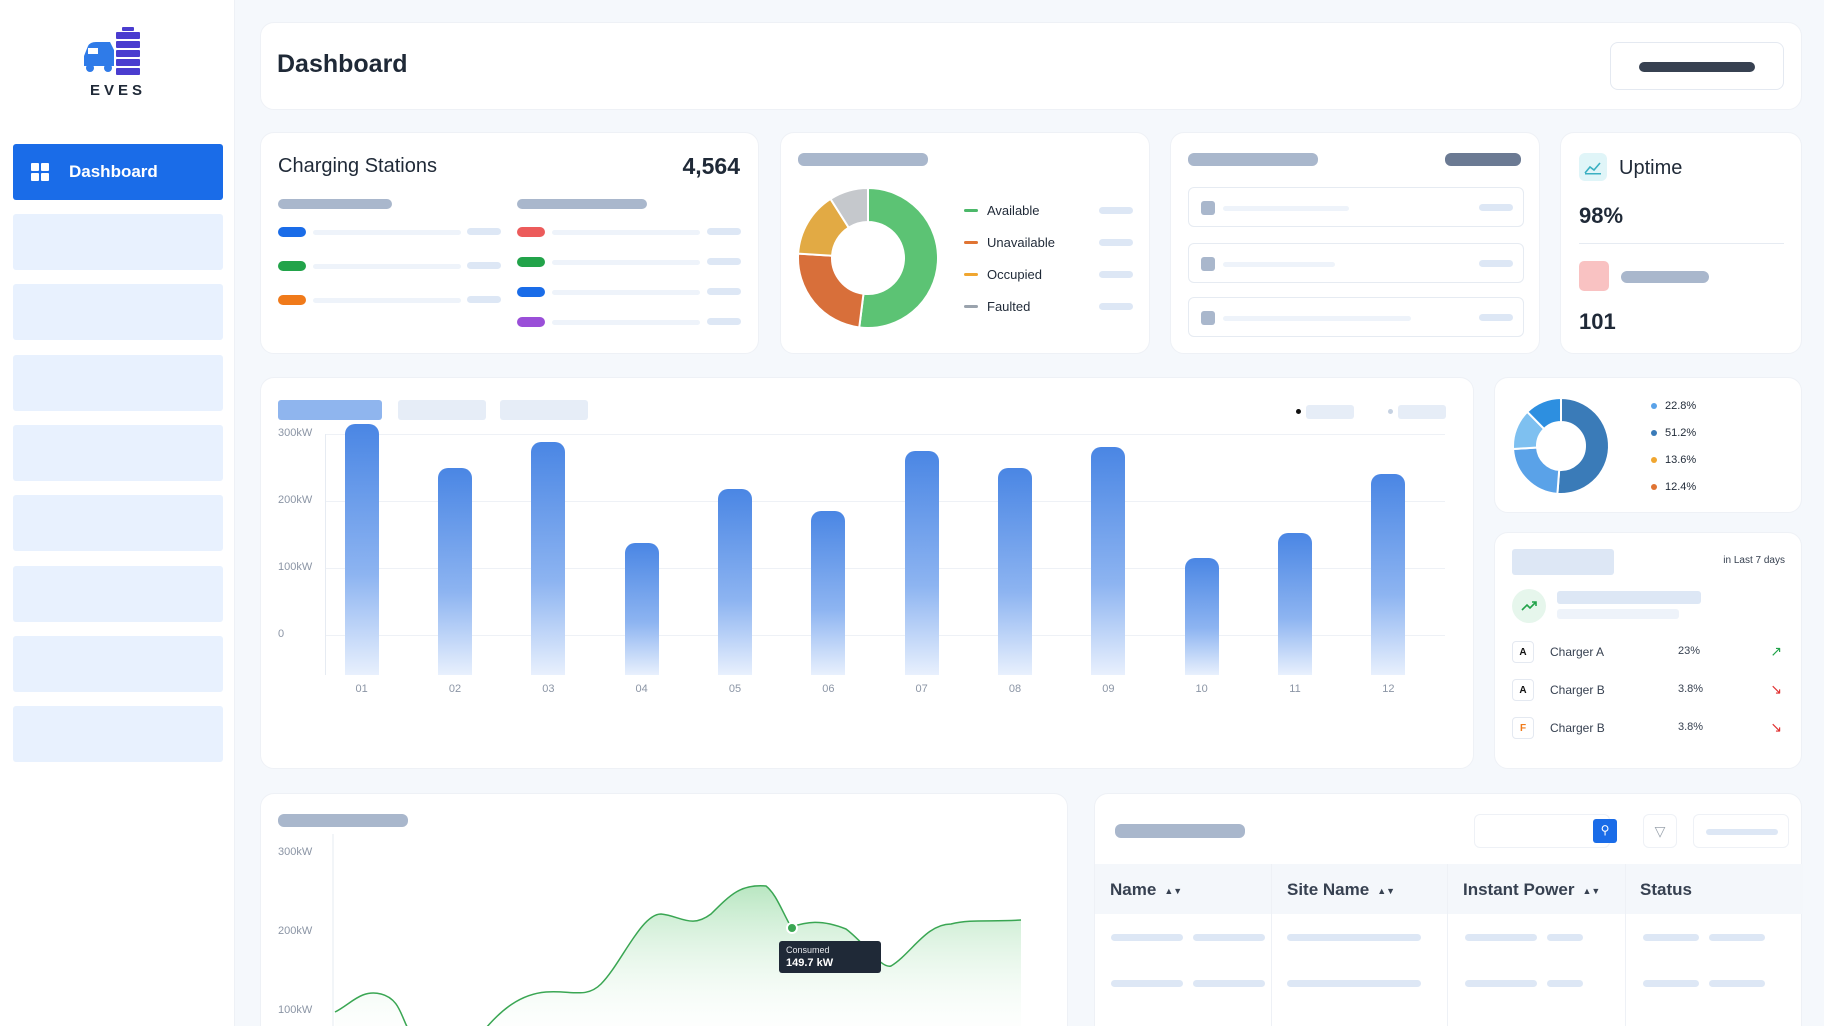 This screenshot has height=1026, width=1824. Describe the element at coordinates (1532, 889) in the screenshot. I see `column-header-instant-power: Instant Power ▲▼` at that location.